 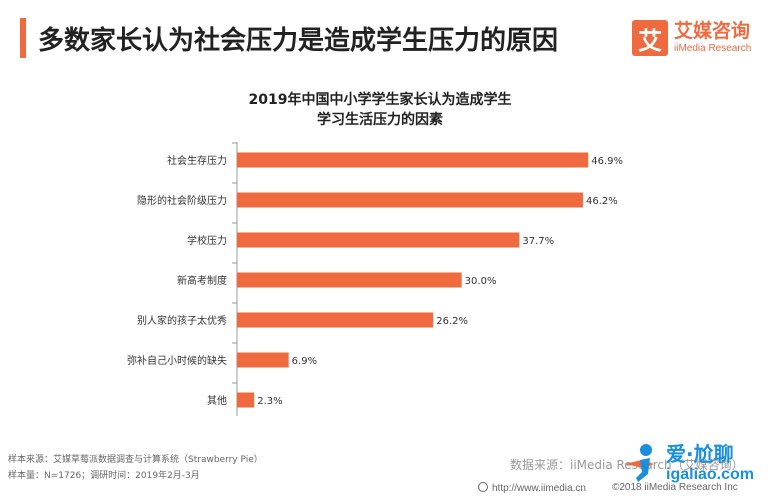 I want to click on logo-english-name: iiMedia Research, so click(x=713, y=48).